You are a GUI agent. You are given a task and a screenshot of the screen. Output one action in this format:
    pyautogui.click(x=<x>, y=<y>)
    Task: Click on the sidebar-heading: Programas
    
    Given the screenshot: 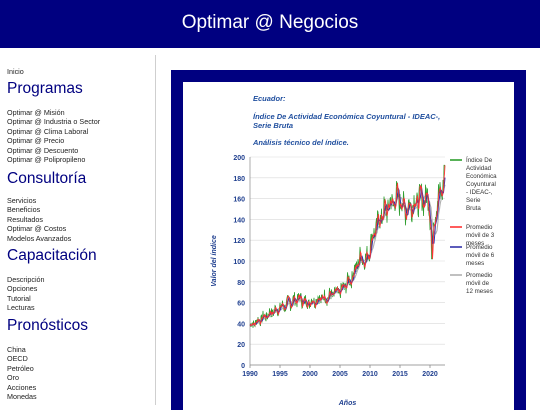 What is the action you would take?
    pyautogui.click(x=45, y=88)
    